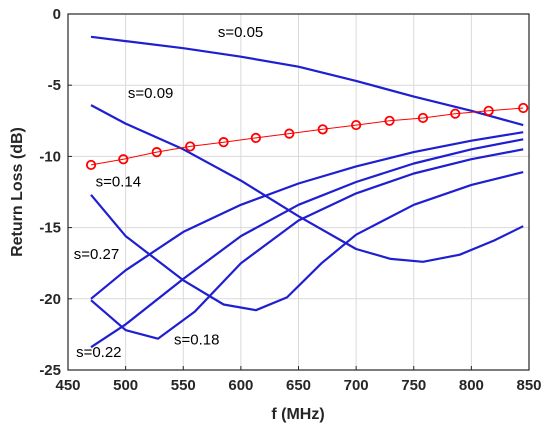 The height and width of the screenshot is (431, 550). Describe the element at coordinates (50, 299) in the screenshot. I see `y-tick-label: -20` at that location.